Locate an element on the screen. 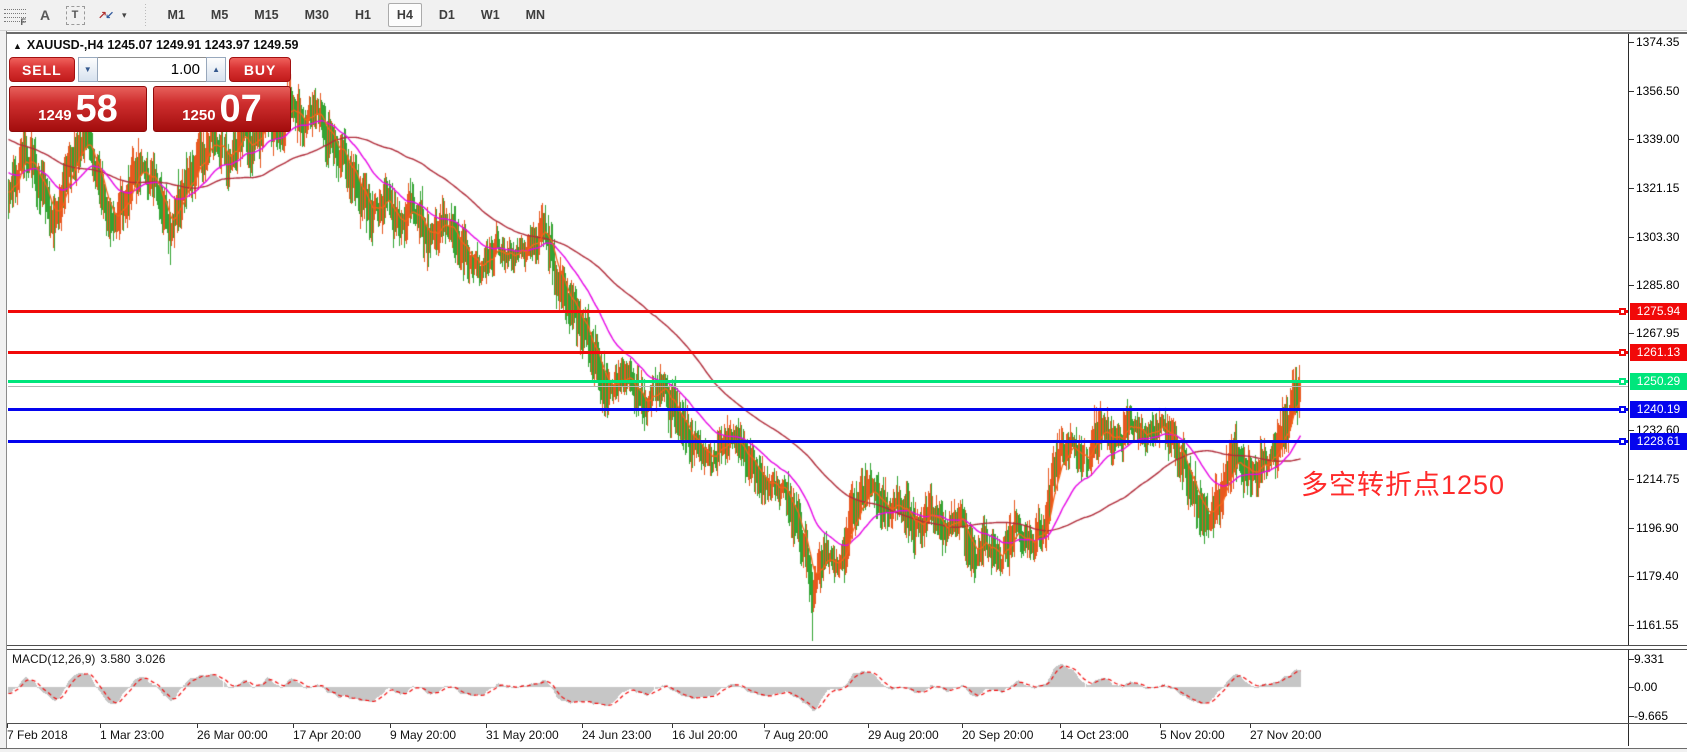 This screenshot has width=1687, height=752. time-tick: 1 Mar 23:00 is located at coordinates (132, 735).